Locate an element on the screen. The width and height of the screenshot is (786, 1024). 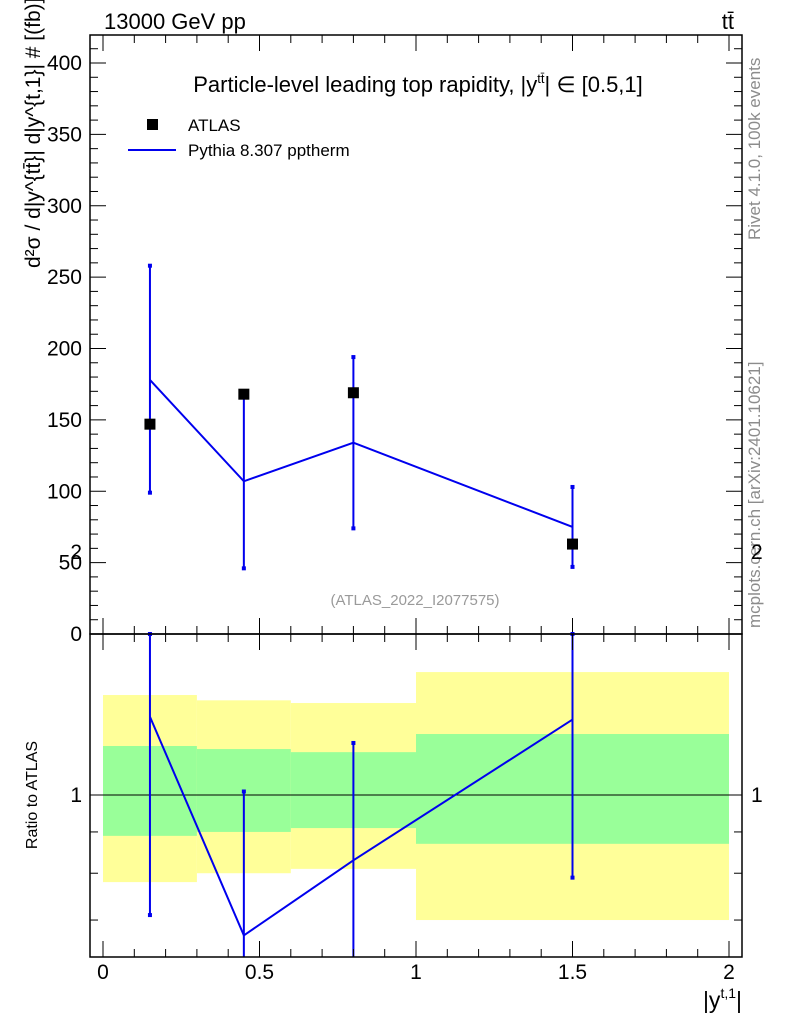
x-tick-label: 0 is located at coordinates (103, 972).